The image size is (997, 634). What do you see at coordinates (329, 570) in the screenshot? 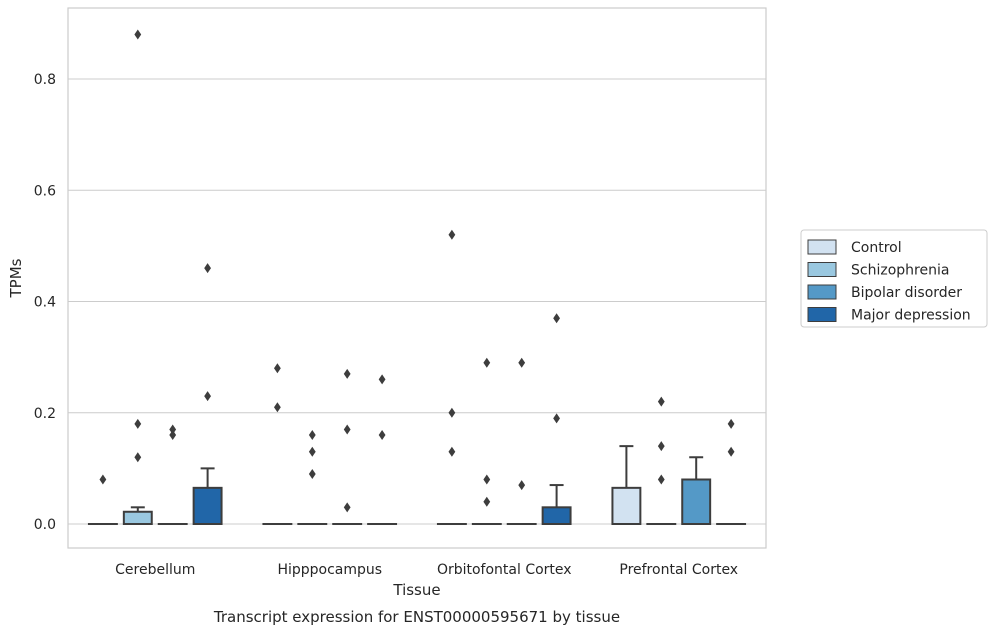
I see `x-tick-label: Hipppocampus` at bounding box center [329, 570].